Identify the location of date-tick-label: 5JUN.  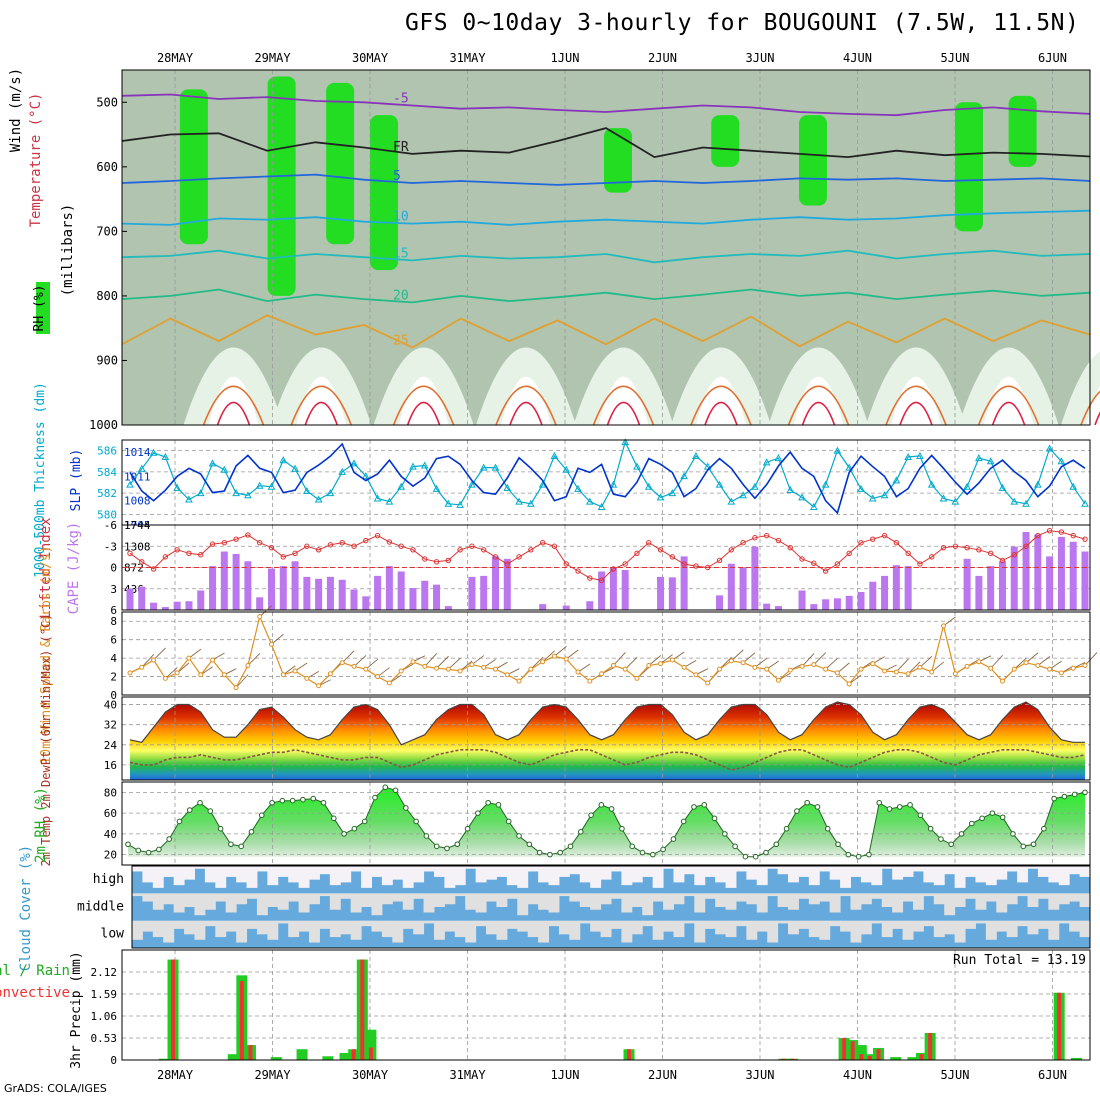
(955, 1075).